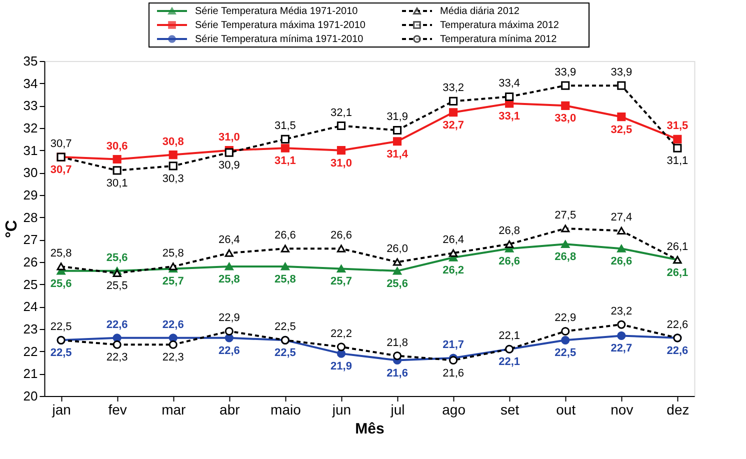 Image resolution: width=746 pixels, height=459 pixels. What do you see at coordinates (30, 262) in the screenshot?
I see `y-tick-label: 26` at bounding box center [30, 262].